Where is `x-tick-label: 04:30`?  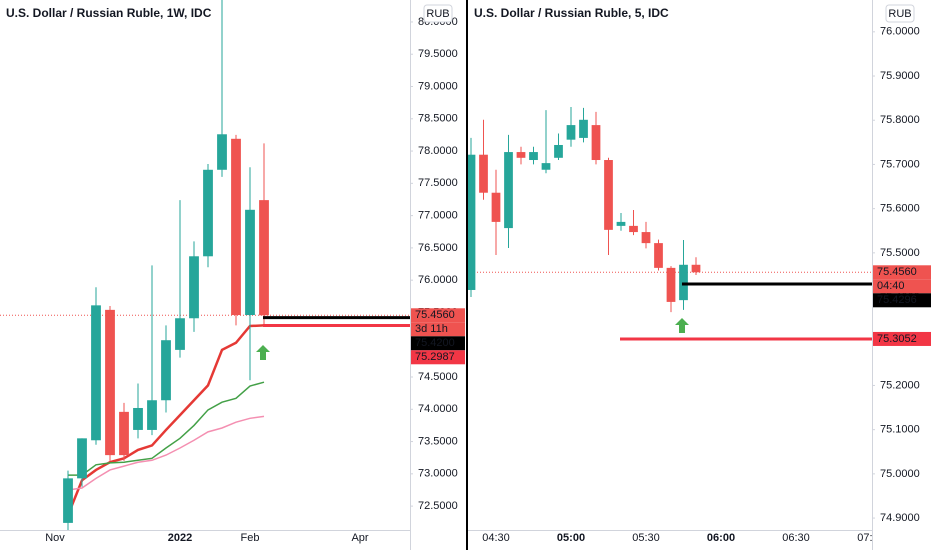
x-tick-label: 04:30 is located at coordinates (496, 538).